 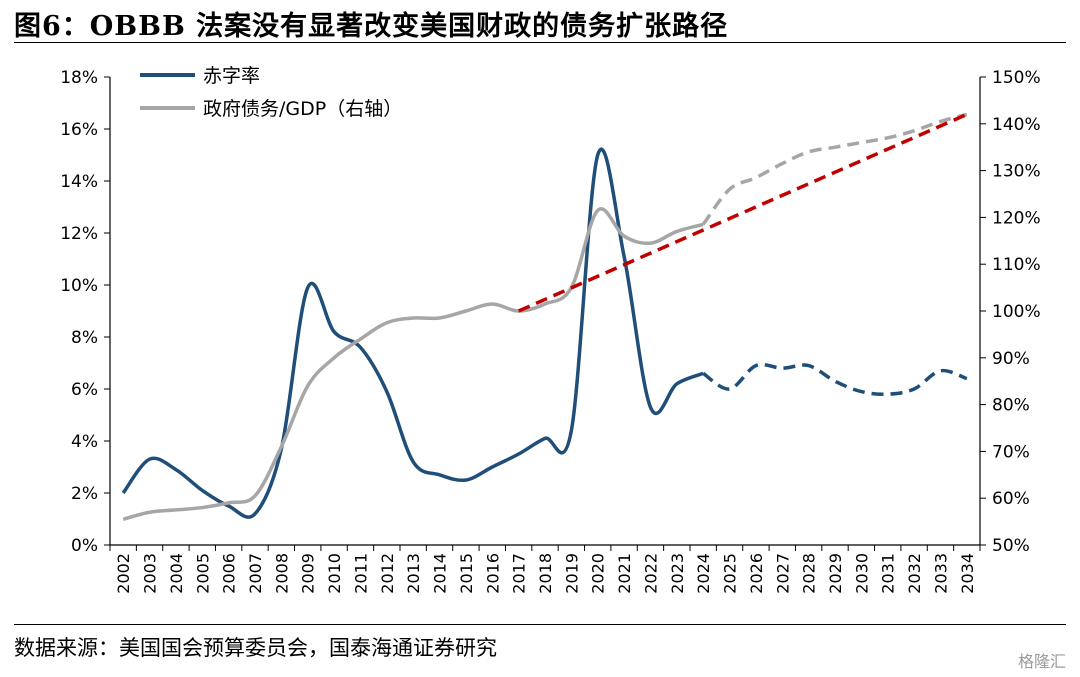 I want to click on legend-label: 赤字率, so click(x=231, y=76).